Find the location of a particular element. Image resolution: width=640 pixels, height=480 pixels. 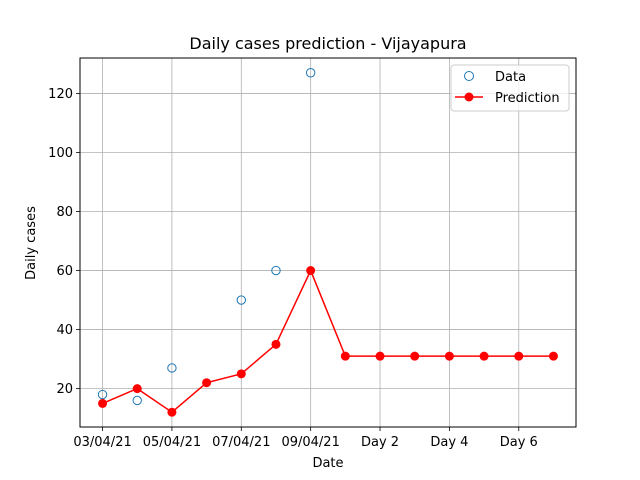

legend: Data Prediction is located at coordinates (510, 88).